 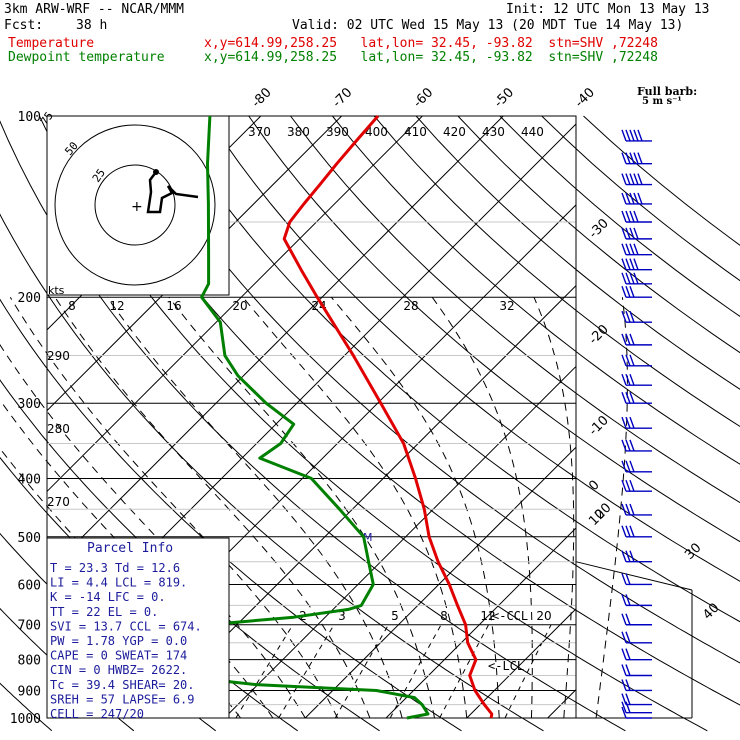 What do you see at coordinates (662, 101) in the screenshot?
I see `barb-legend-line2: 5 m s⁻¹` at bounding box center [662, 101].